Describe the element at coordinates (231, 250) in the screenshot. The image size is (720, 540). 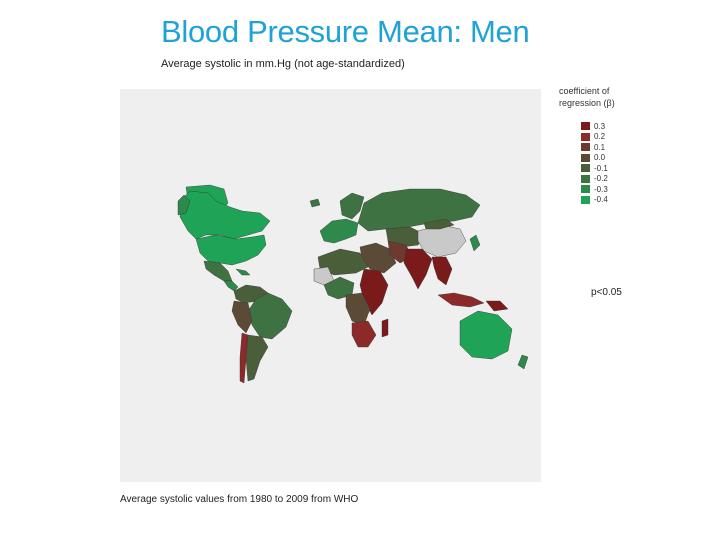
I see `region-usa` at that location.